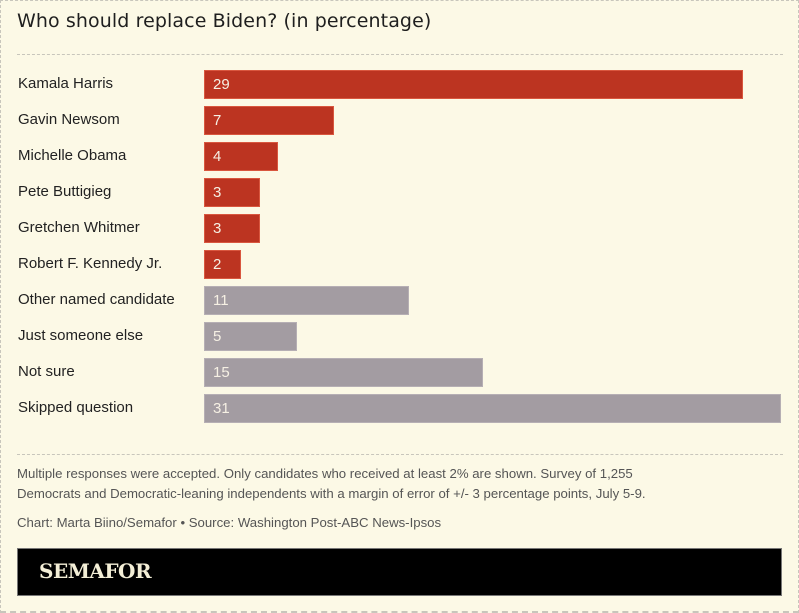 Image resolution: width=799 pixels, height=613 pixels. What do you see at coordinates (79, 227) in the screenshot?
I see `category-label: Gretchen Whitmer` at bounding box center [79, 227].